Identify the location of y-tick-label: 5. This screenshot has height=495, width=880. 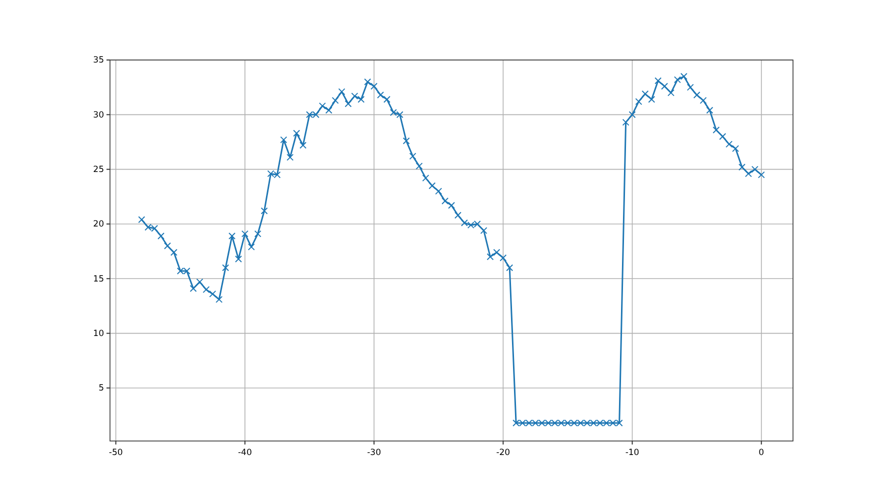
(101, 389).